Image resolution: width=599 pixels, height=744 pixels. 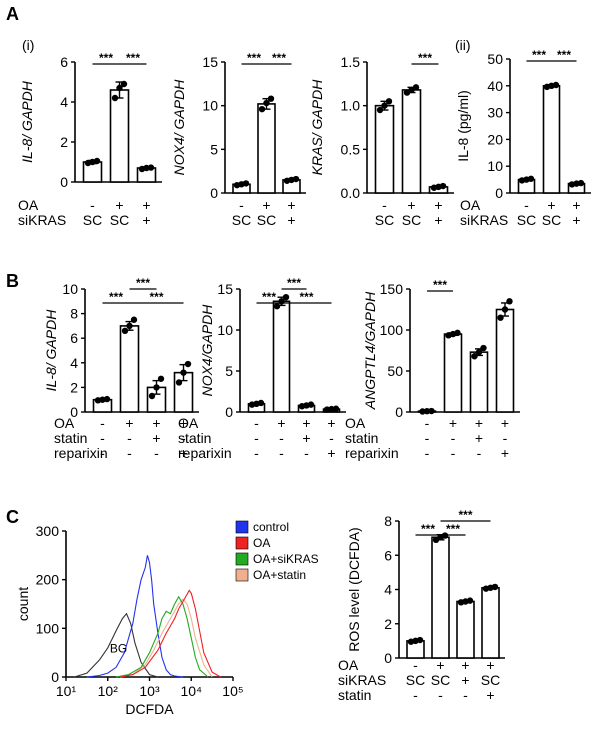 What do you see at coordinates (242, 559) in the screenshot?
I see `legend-swatch` at bounding box center [242, 559].